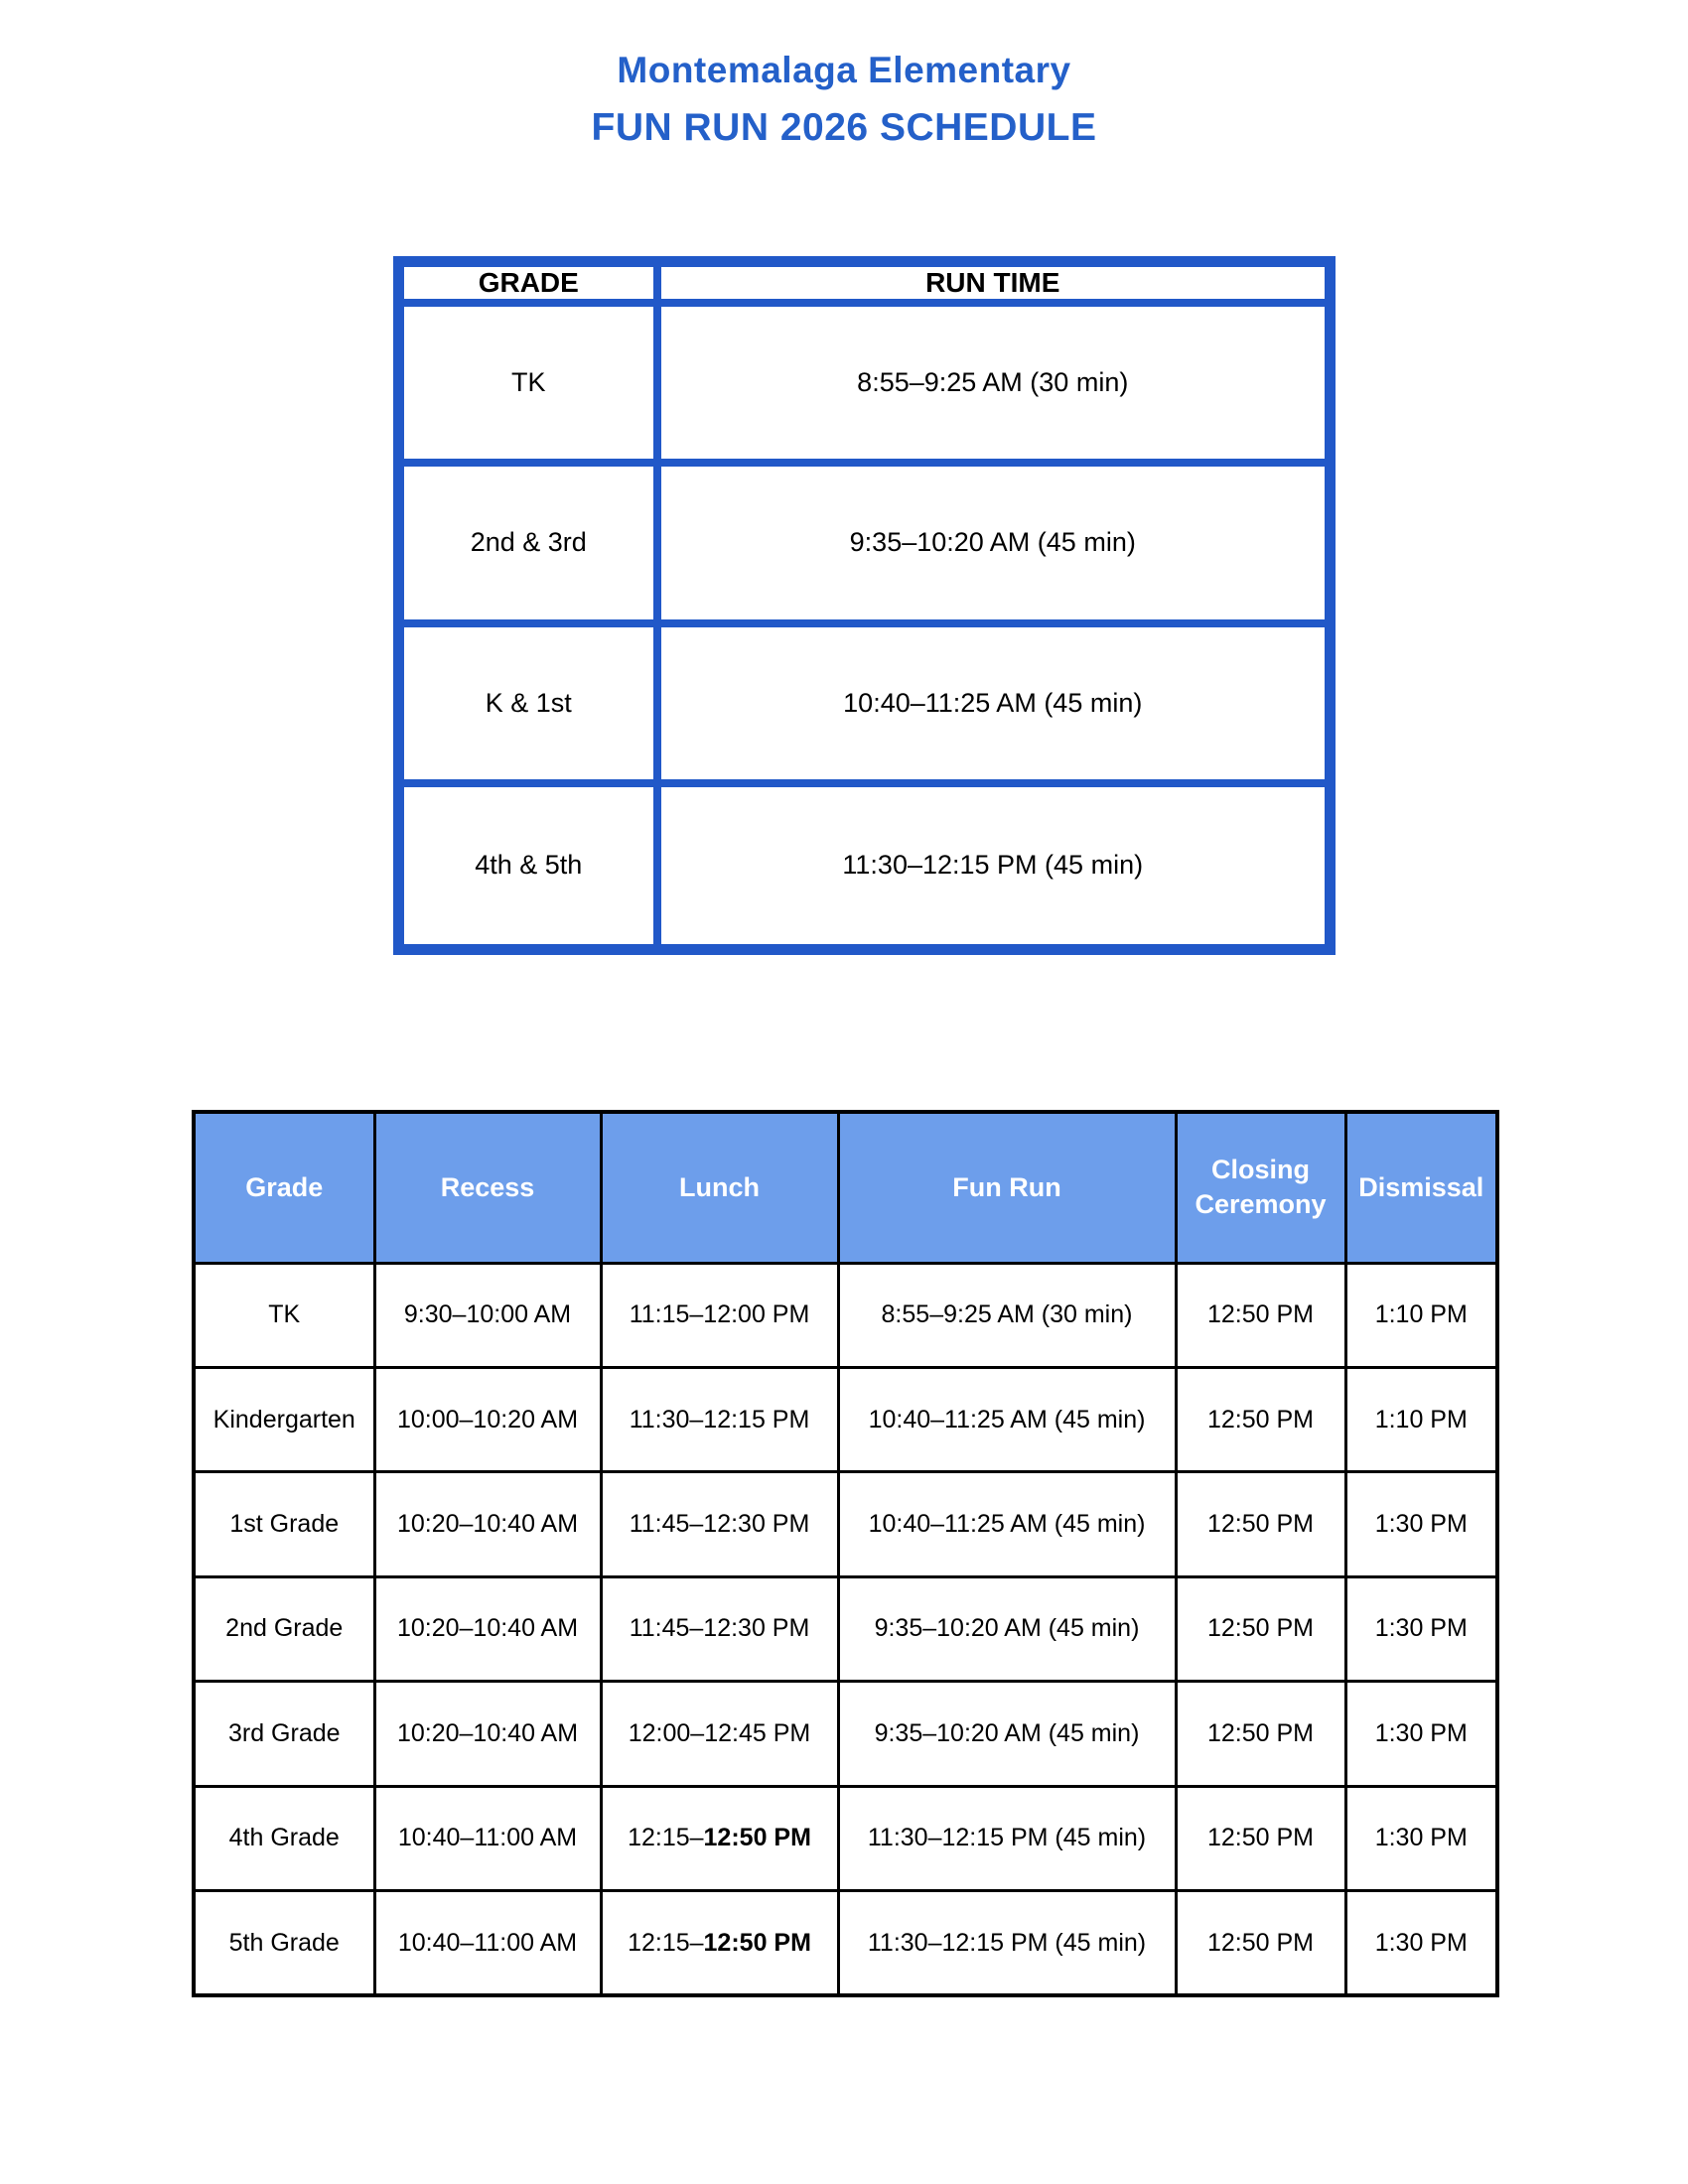  Describe the element at coordinates (1421, 1187) in the screenshot. I see `schedule-header-5: Dismissal` at that location.